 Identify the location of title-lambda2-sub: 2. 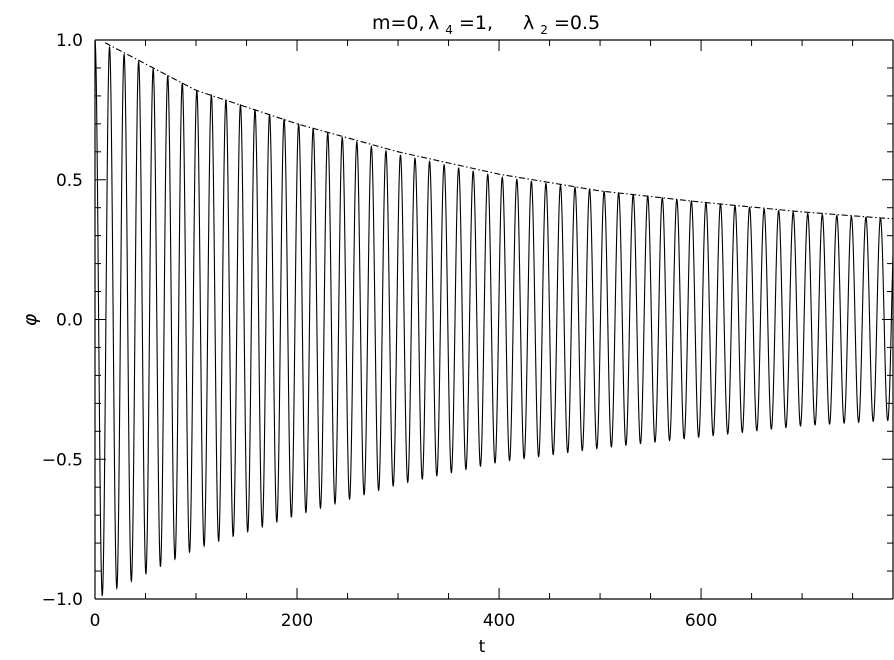
(544, 30).